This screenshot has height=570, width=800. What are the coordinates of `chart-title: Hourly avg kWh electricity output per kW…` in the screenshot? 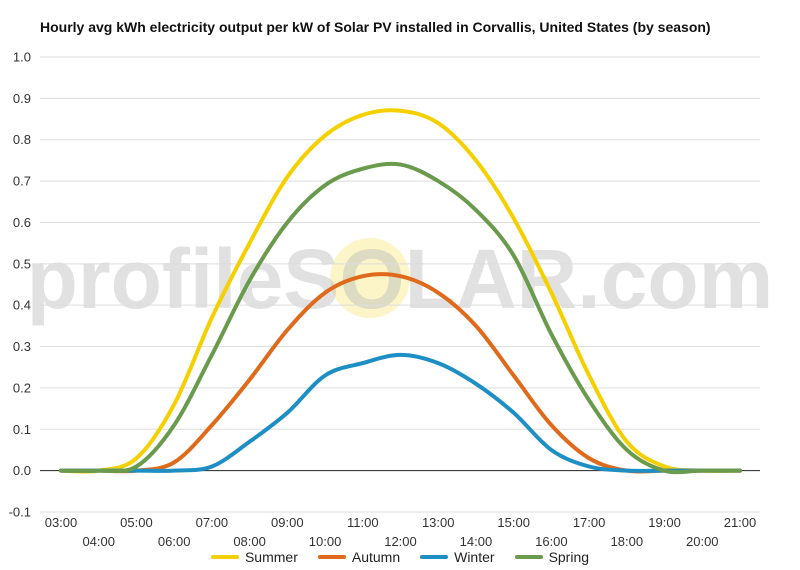 It's located at (375, 27).